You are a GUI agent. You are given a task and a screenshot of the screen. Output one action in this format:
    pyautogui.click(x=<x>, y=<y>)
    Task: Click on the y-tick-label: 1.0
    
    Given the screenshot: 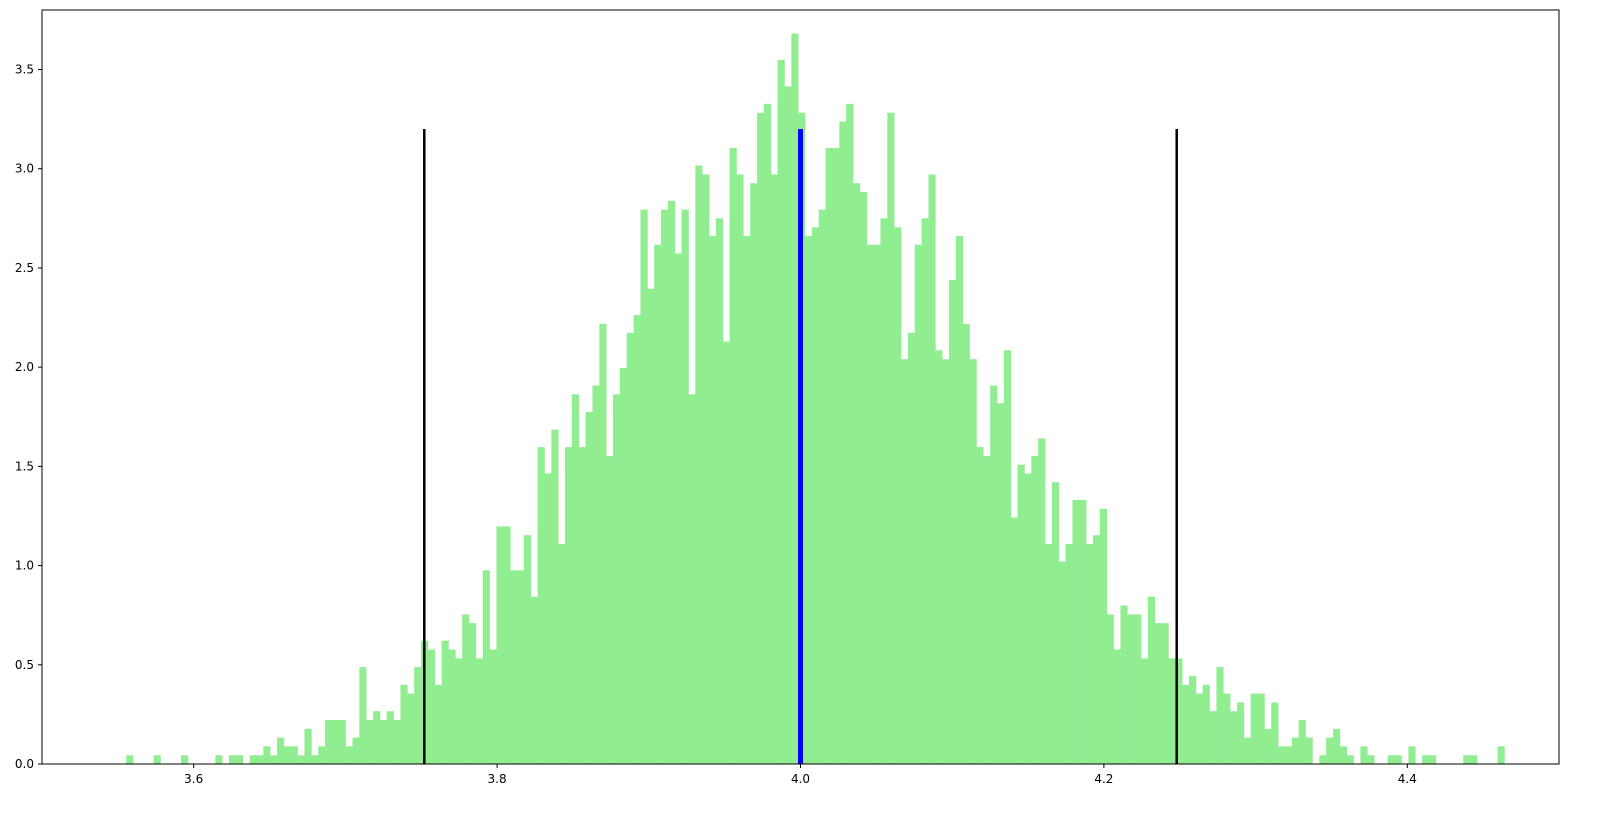 What is the action you would take?
    pyautogui.click(x=24, y=566)
    